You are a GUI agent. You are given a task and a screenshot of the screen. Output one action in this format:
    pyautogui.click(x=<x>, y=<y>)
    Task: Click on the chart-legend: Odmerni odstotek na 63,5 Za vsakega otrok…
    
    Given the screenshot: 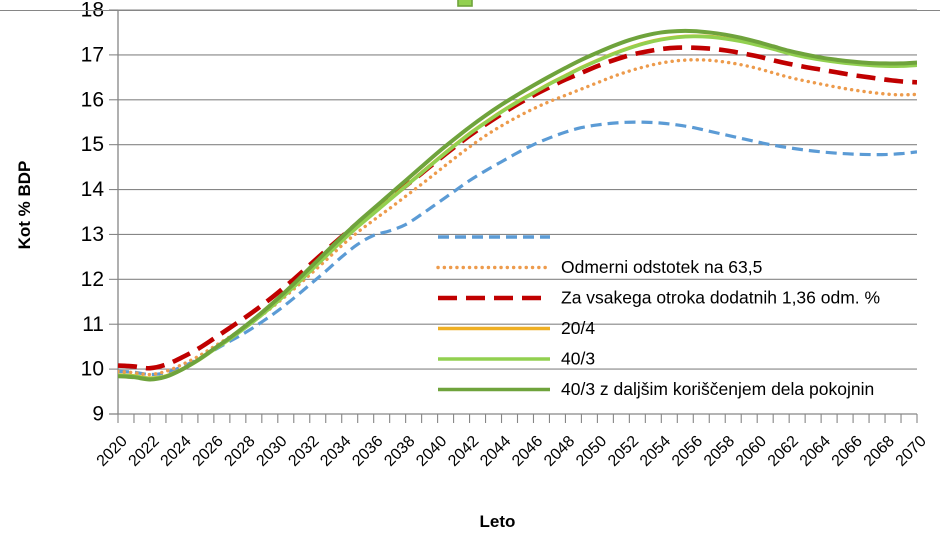 What is the action you would take?
    pyautogui.click(x=658, y=317)
    